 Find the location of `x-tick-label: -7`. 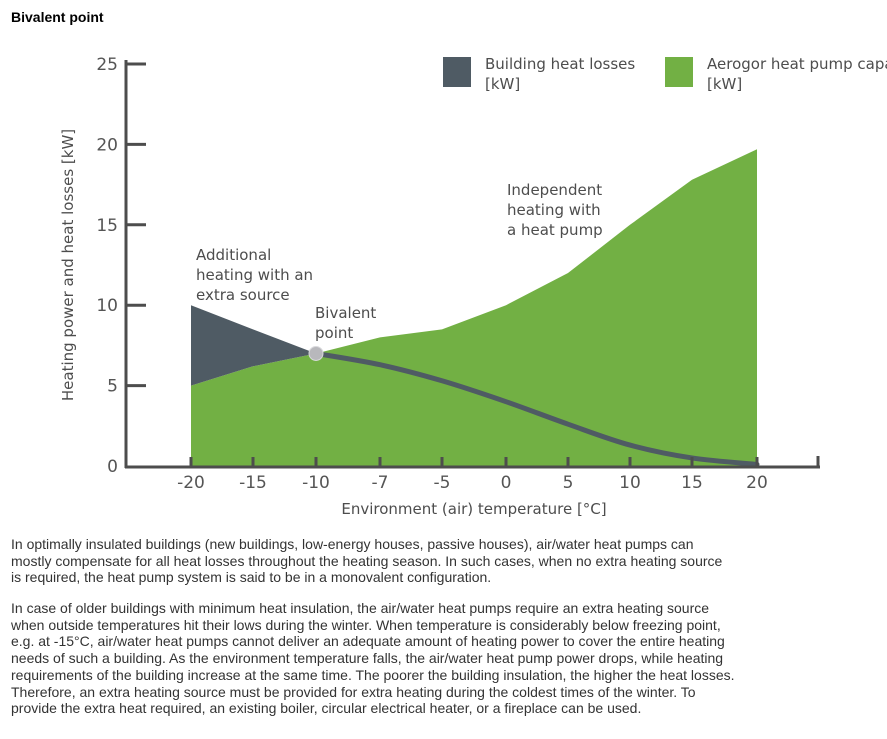

x-tick-label: -7 is located at coordinates (380, 483).